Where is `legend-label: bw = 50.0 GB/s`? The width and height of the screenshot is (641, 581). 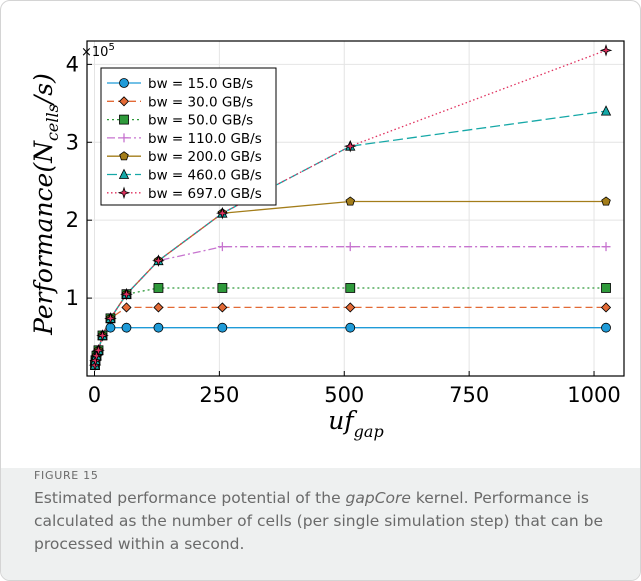
legend-label: bw = 50.0 GB/s is located at coordinates (200, 121).